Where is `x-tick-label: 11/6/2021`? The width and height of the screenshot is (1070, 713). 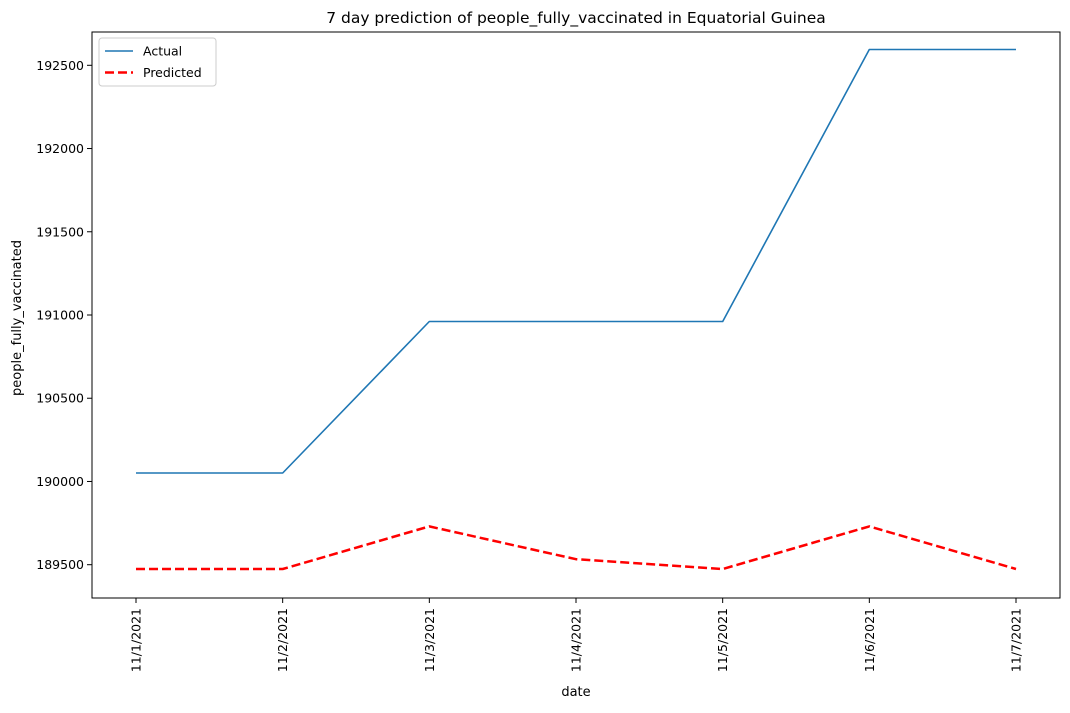
x-tick-label: 11/6/2021 is located at coordinates (869, 640).